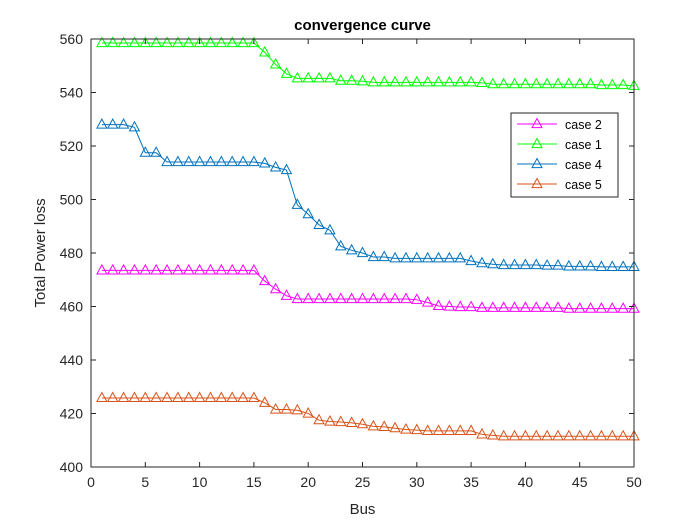 This screenshot has width=700, height=525. What do you see at coordinates (559, 144) in the screenshot?
I see `legend-item-case-1: case 1` at bounding box center [559, 144].